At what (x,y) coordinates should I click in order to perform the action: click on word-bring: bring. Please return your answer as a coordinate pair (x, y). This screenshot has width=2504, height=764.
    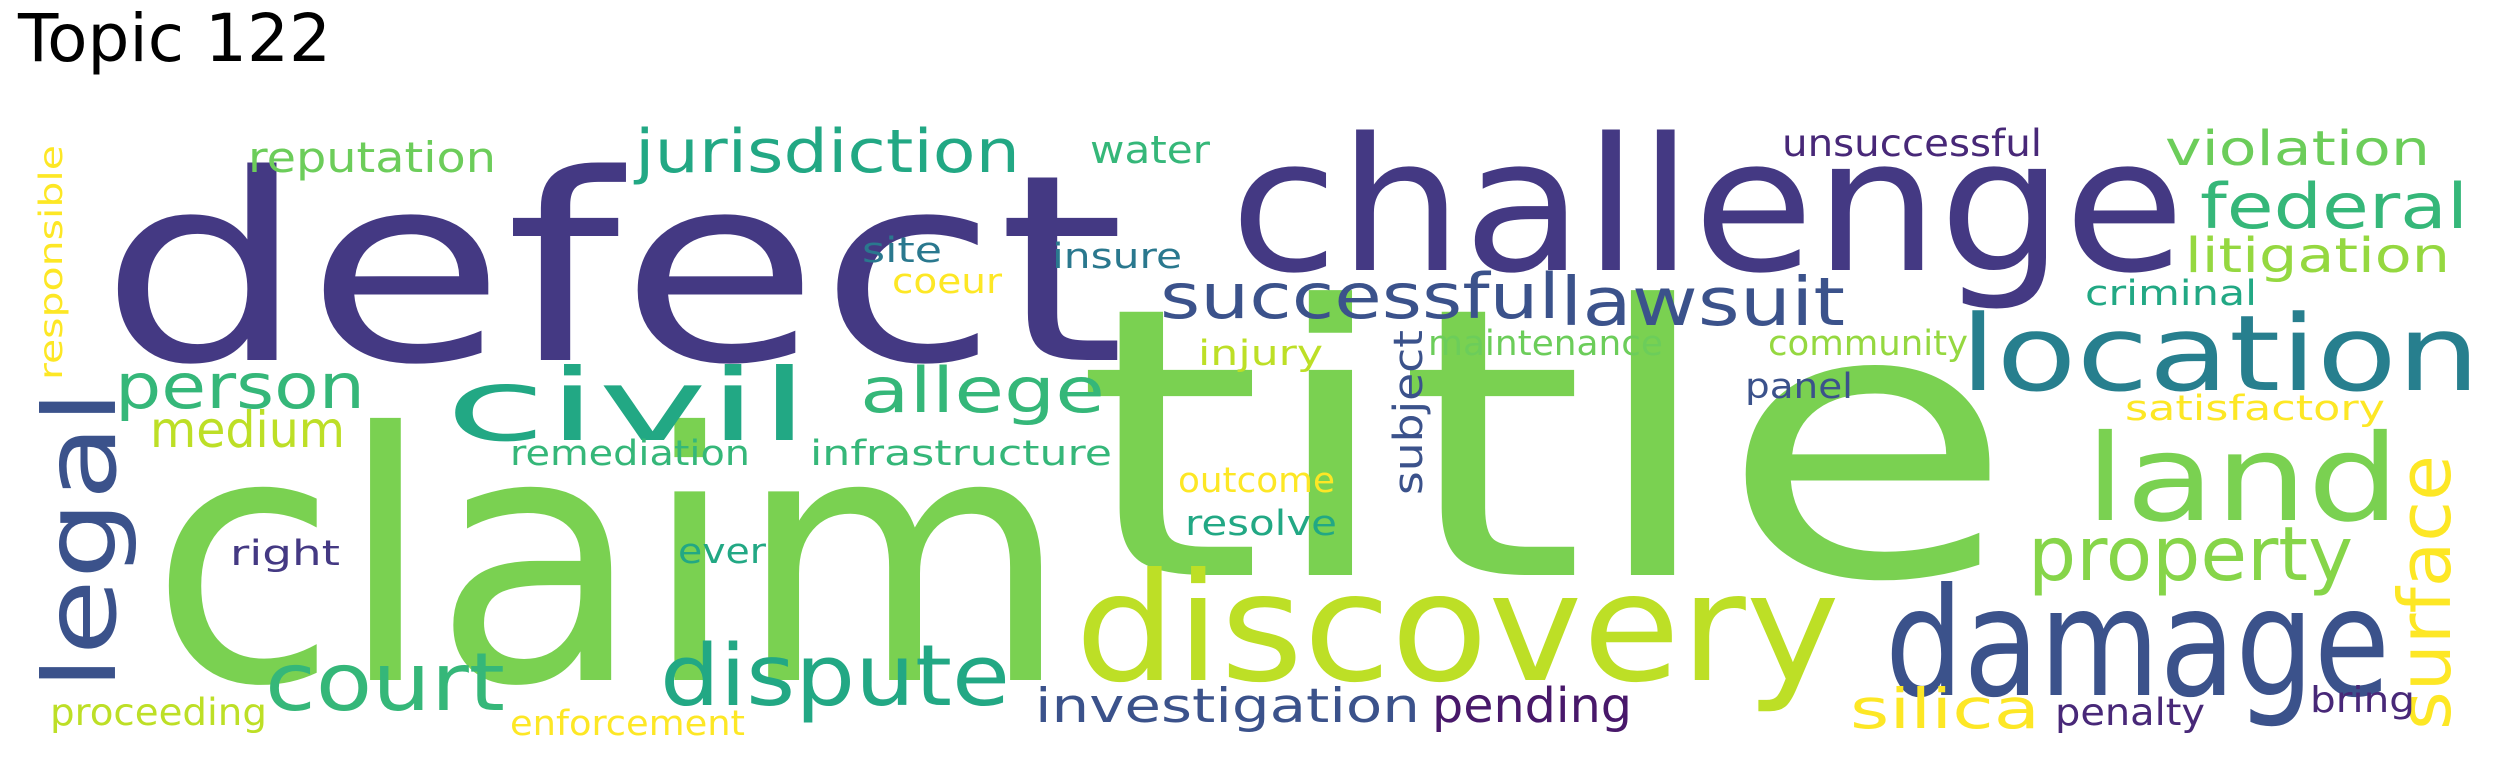
    Looking at the image, I should click on (2362, 700).